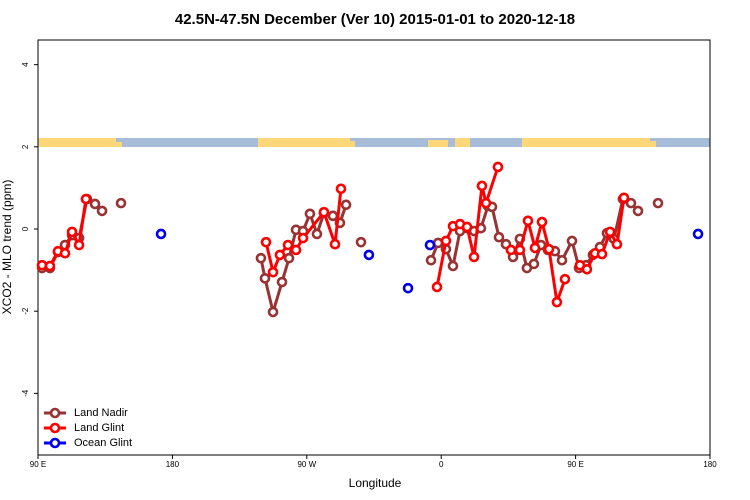  I want to click on y-tick-label: 4, so click(25, 64).